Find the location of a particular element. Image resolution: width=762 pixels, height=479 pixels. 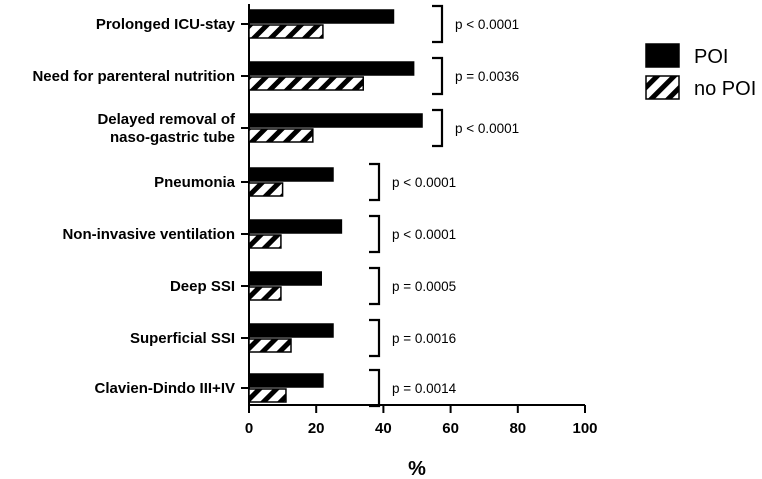

category-label: Prolonged ICU-stay is located at coordinates (166, 24).